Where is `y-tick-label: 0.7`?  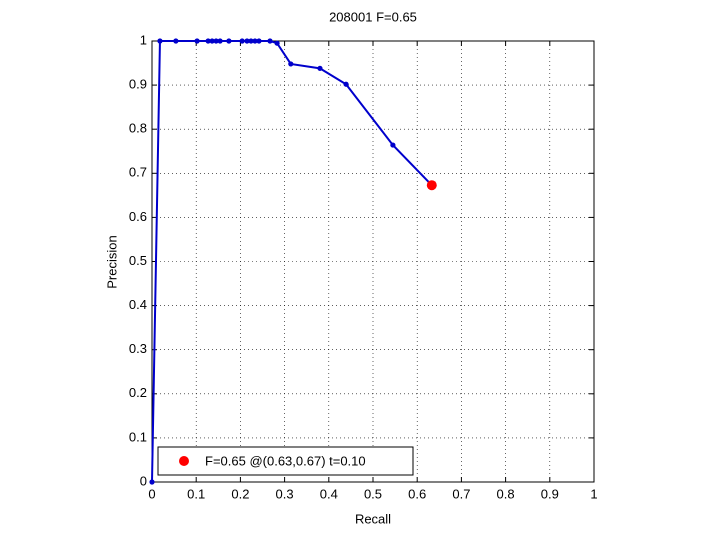
y-tick-label: 0.7 is located at coordinates (138, 172).